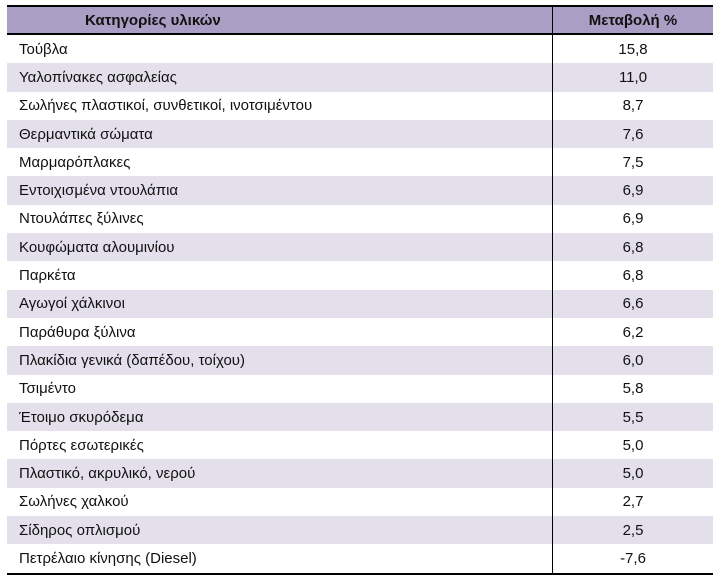  I want to click on table-row: Πόρτες εσωτερικές 5,0, so click(360, 445).